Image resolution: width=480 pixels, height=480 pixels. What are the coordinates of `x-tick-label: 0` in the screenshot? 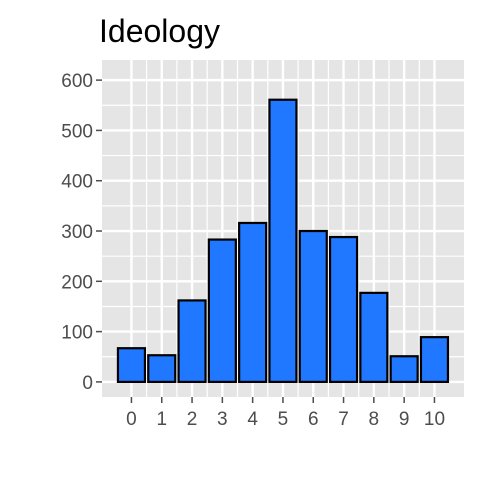 It's located at (131, 419).